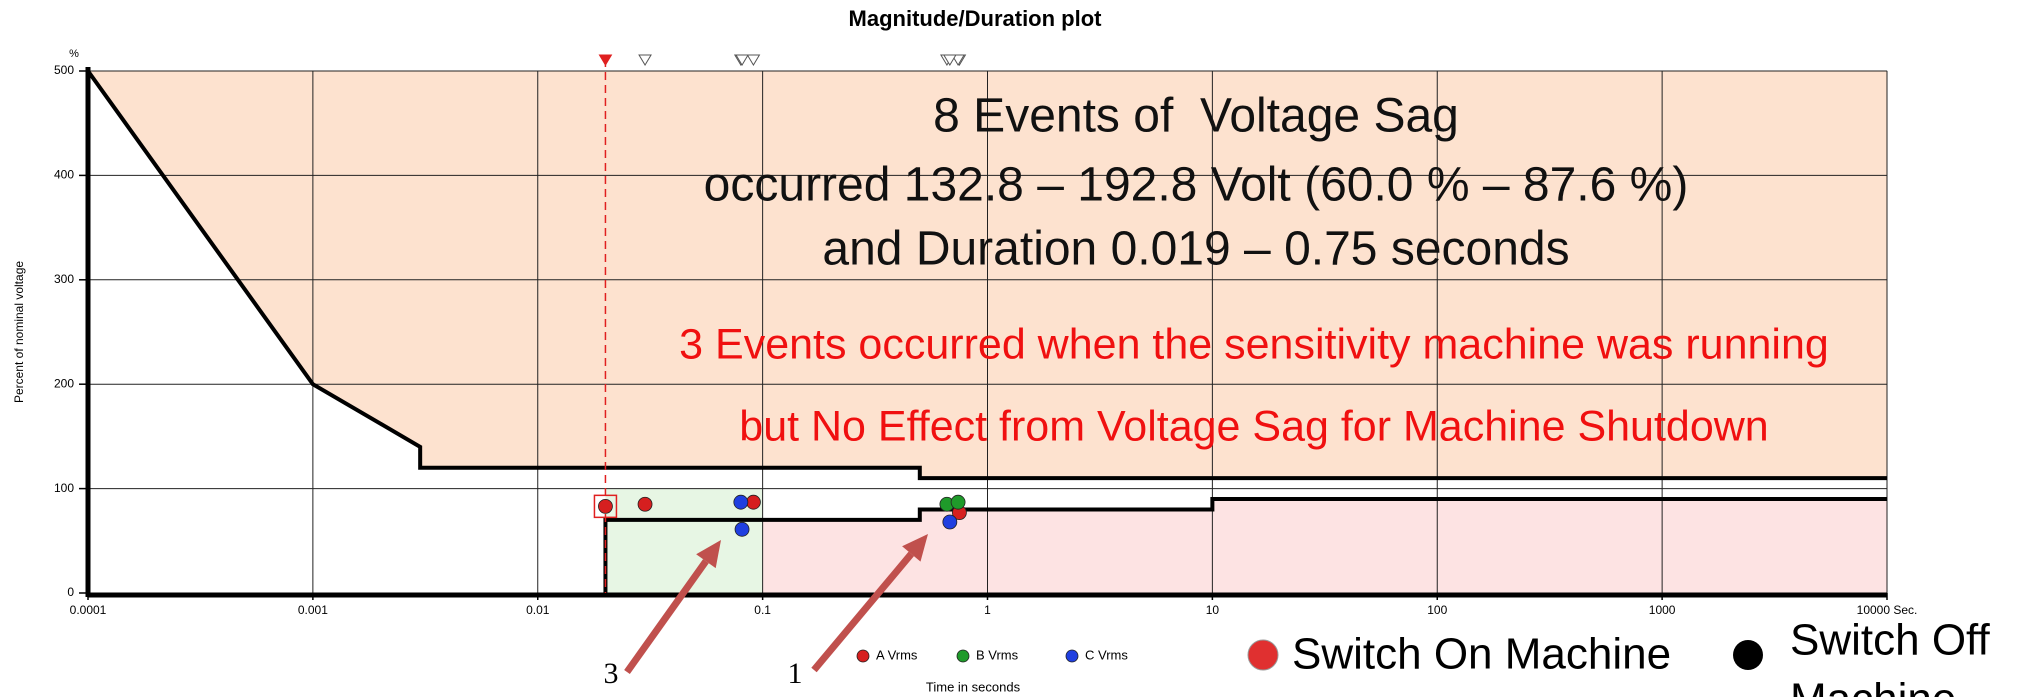 Image resolution: width=2026 pixels, height=697 pixels. What do you see at coordinates (64, 175) in the screenshot?
I see `y-tick-label: 400` at bounding box center [64, 175].